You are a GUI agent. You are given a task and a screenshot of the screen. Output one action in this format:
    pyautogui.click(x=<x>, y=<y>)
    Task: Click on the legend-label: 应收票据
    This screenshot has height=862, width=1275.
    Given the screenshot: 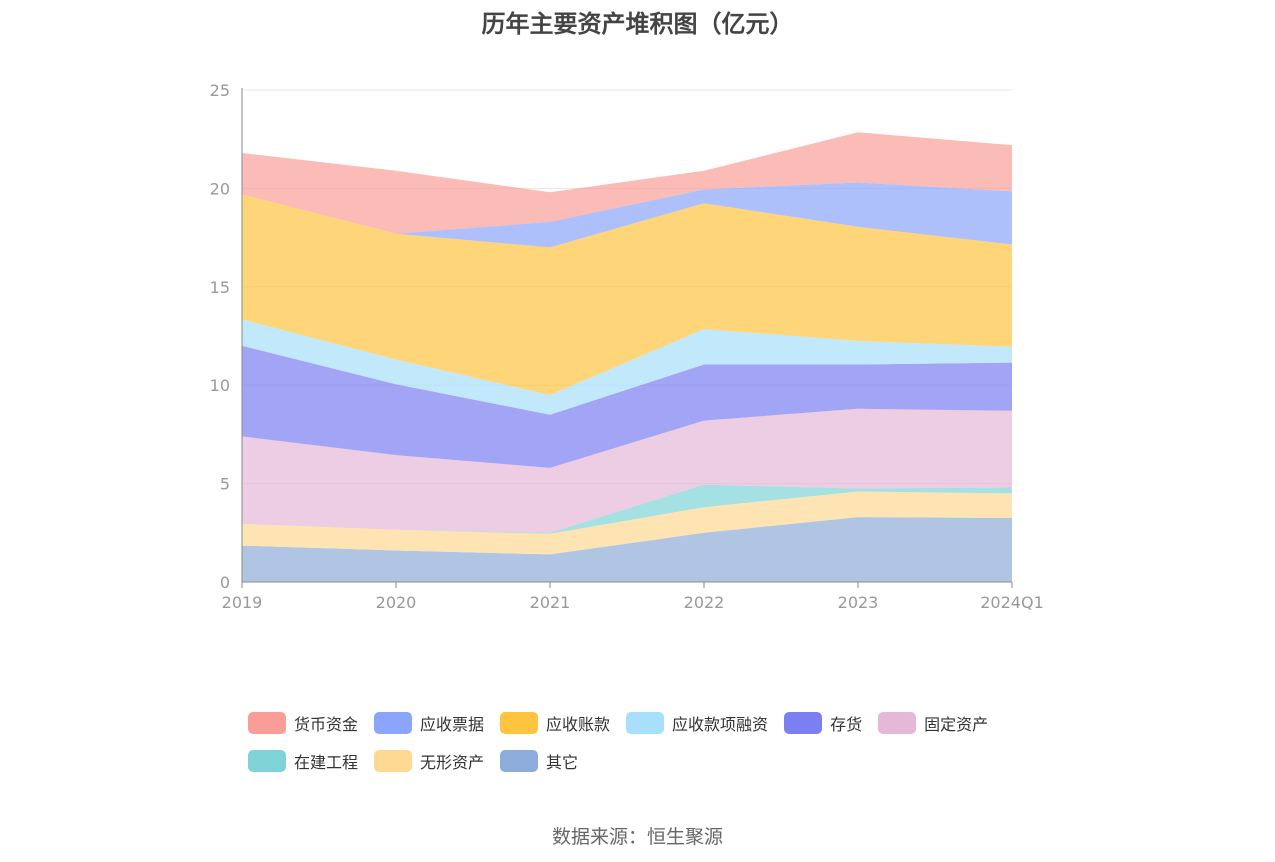 What is the action you would take?
    pyautogui.click(x=452, y=724)
    